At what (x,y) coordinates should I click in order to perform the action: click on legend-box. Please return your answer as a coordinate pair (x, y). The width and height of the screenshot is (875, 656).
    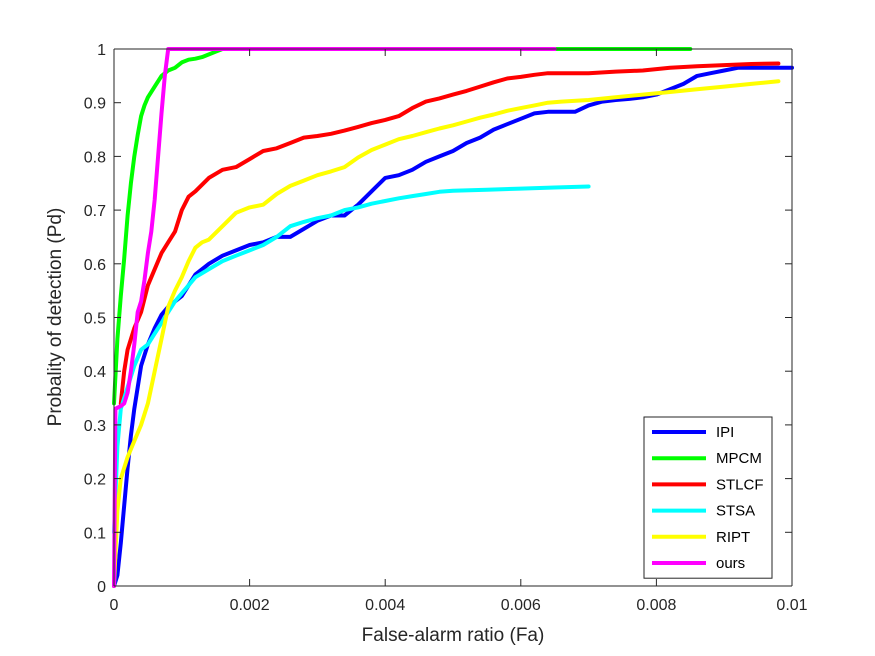
    Looking at the image, I should click on (708, 497).